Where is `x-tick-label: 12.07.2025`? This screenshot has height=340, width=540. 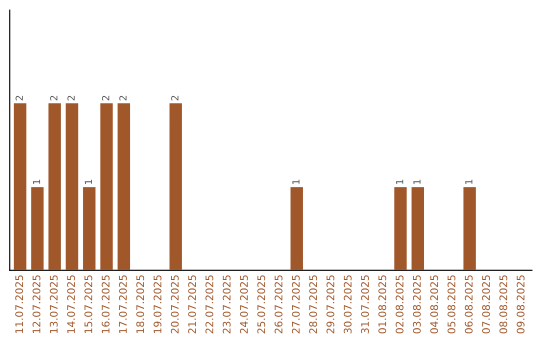
x-tick-label: 12.07.2025 is located at coordinates (36, 304).